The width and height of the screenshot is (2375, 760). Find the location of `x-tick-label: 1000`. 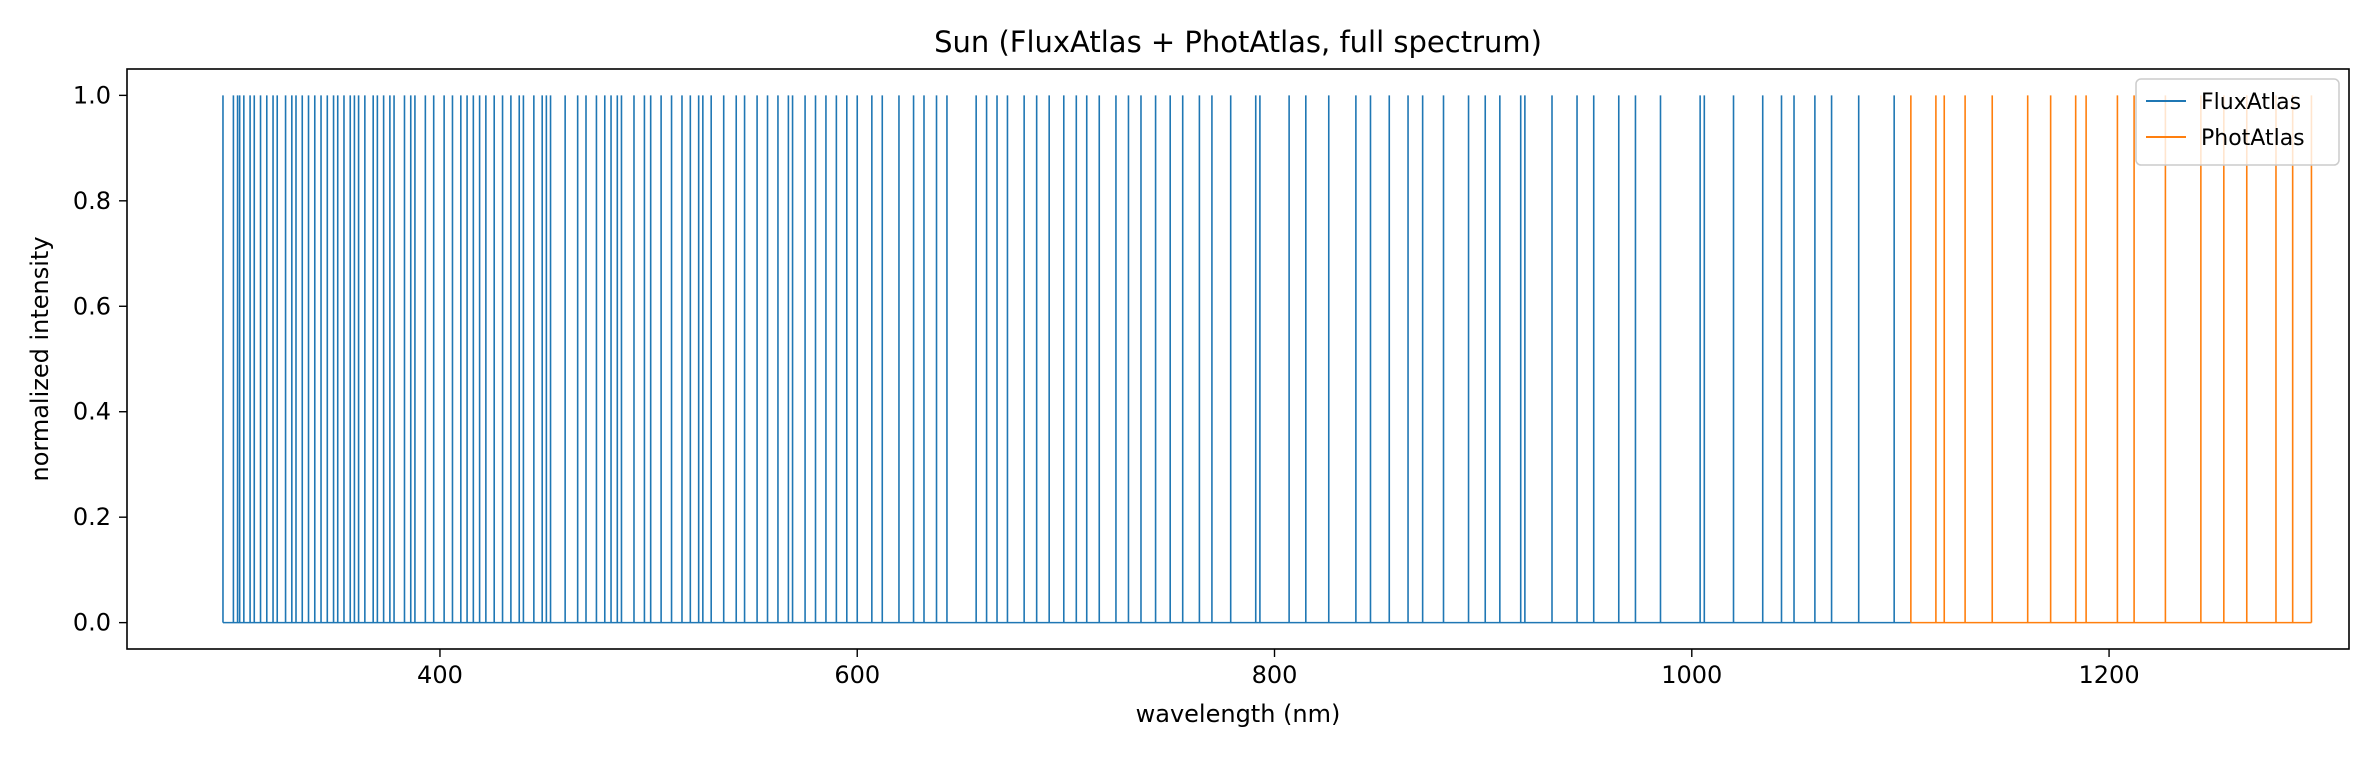

x-tick-label: 1000 is located at coordinates (1691, 675).